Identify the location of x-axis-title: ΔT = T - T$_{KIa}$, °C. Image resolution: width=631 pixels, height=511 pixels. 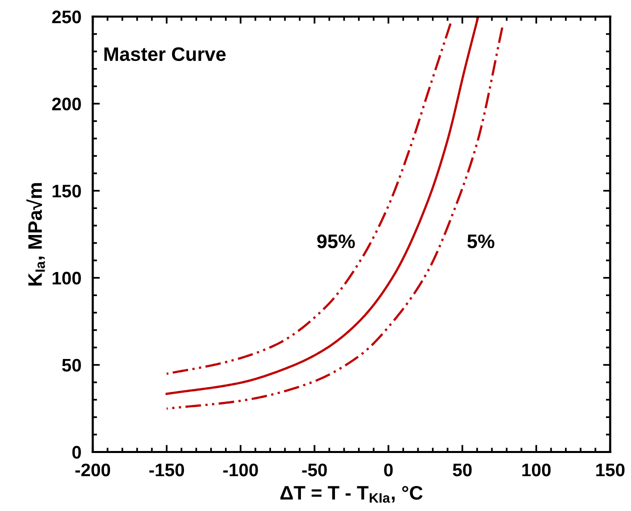
(351, 494).